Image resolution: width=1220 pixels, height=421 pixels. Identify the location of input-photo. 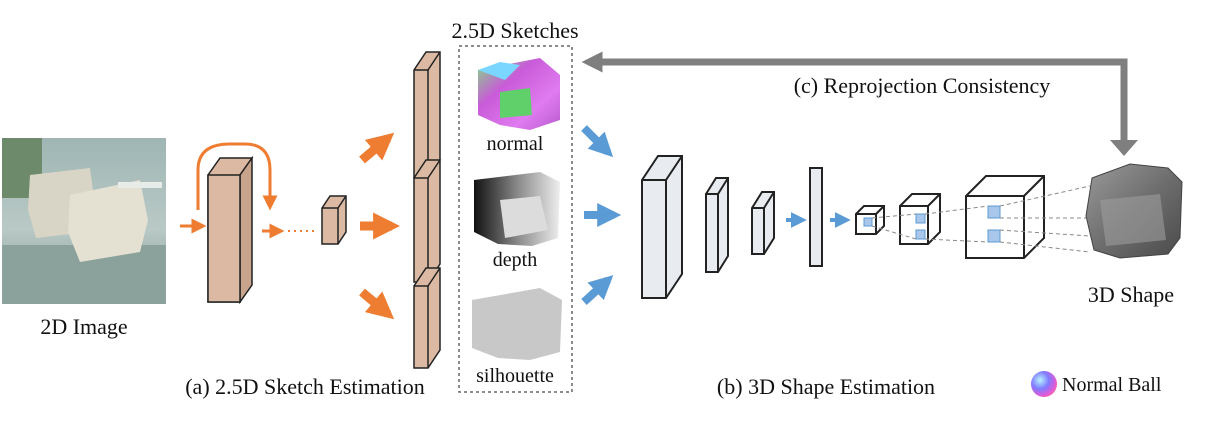
(84, 221).